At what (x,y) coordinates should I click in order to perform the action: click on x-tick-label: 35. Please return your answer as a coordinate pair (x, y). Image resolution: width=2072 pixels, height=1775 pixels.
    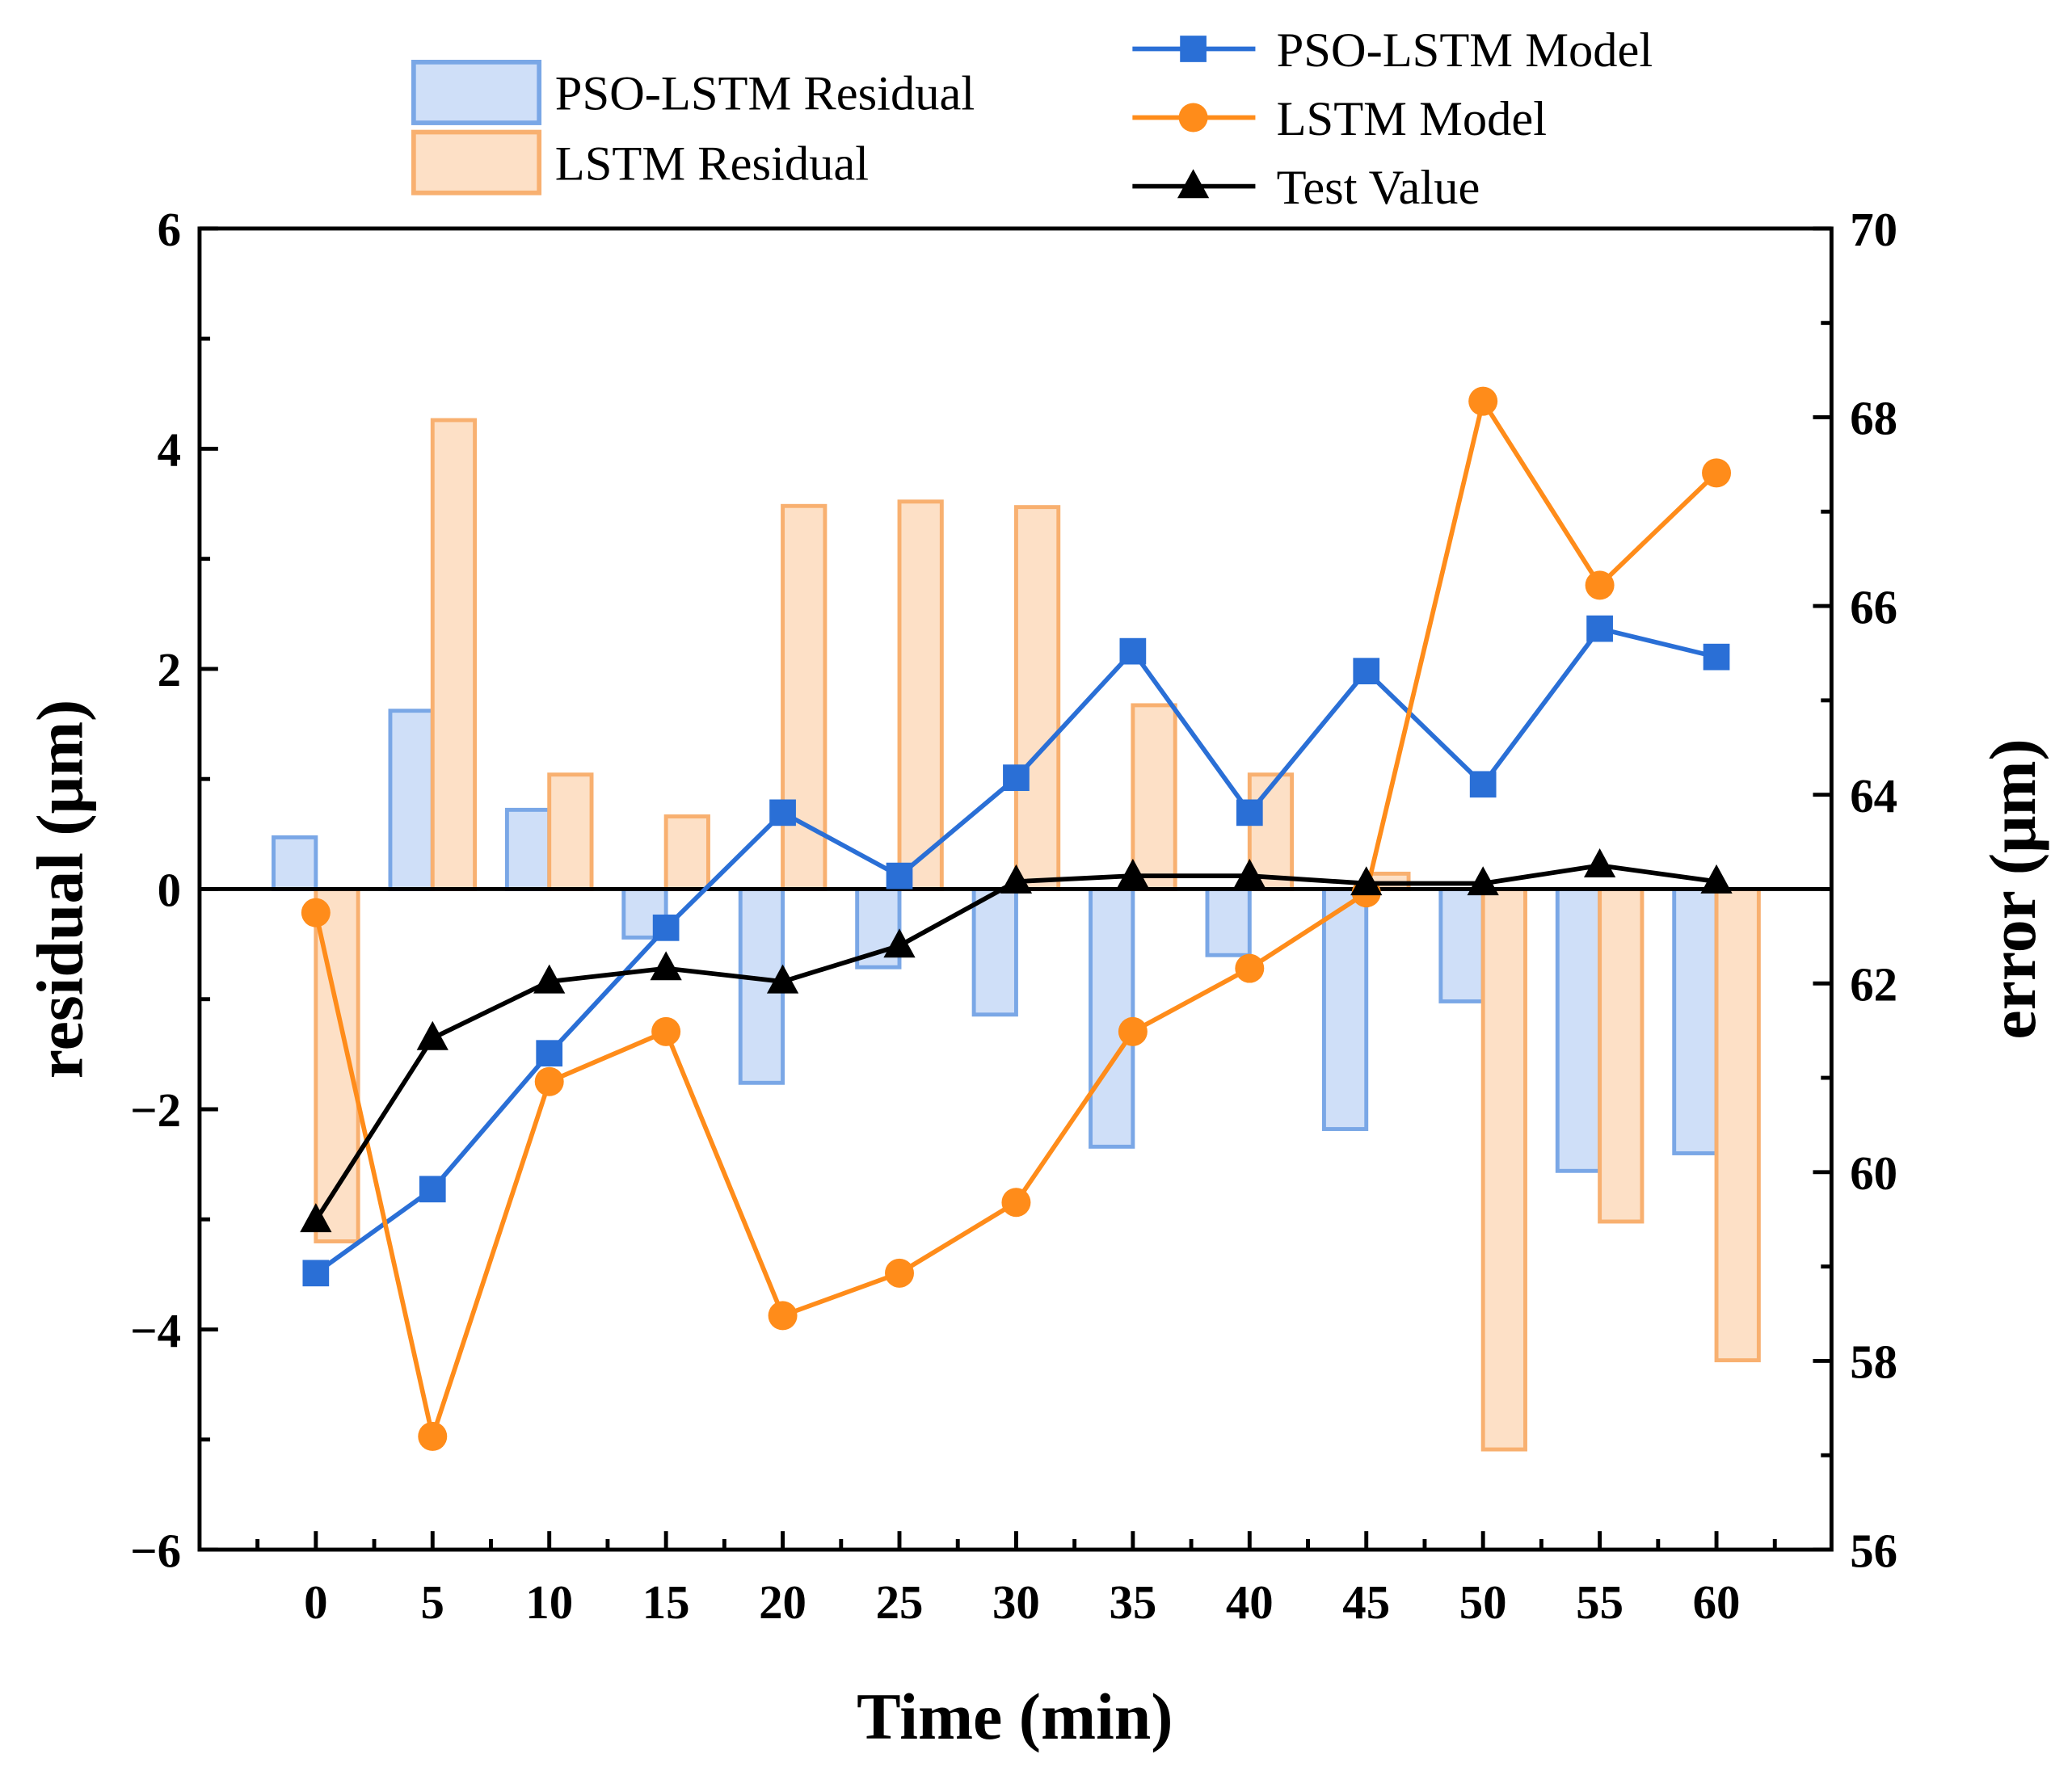
    Looking at the image, I should click on (1133, 1603).